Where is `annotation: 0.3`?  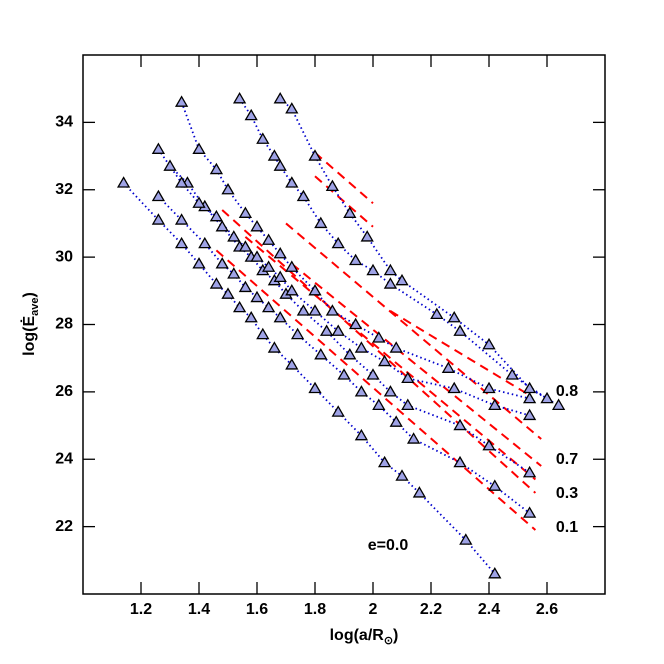 annotation: 0.3 is located at coordinates (567, 493).